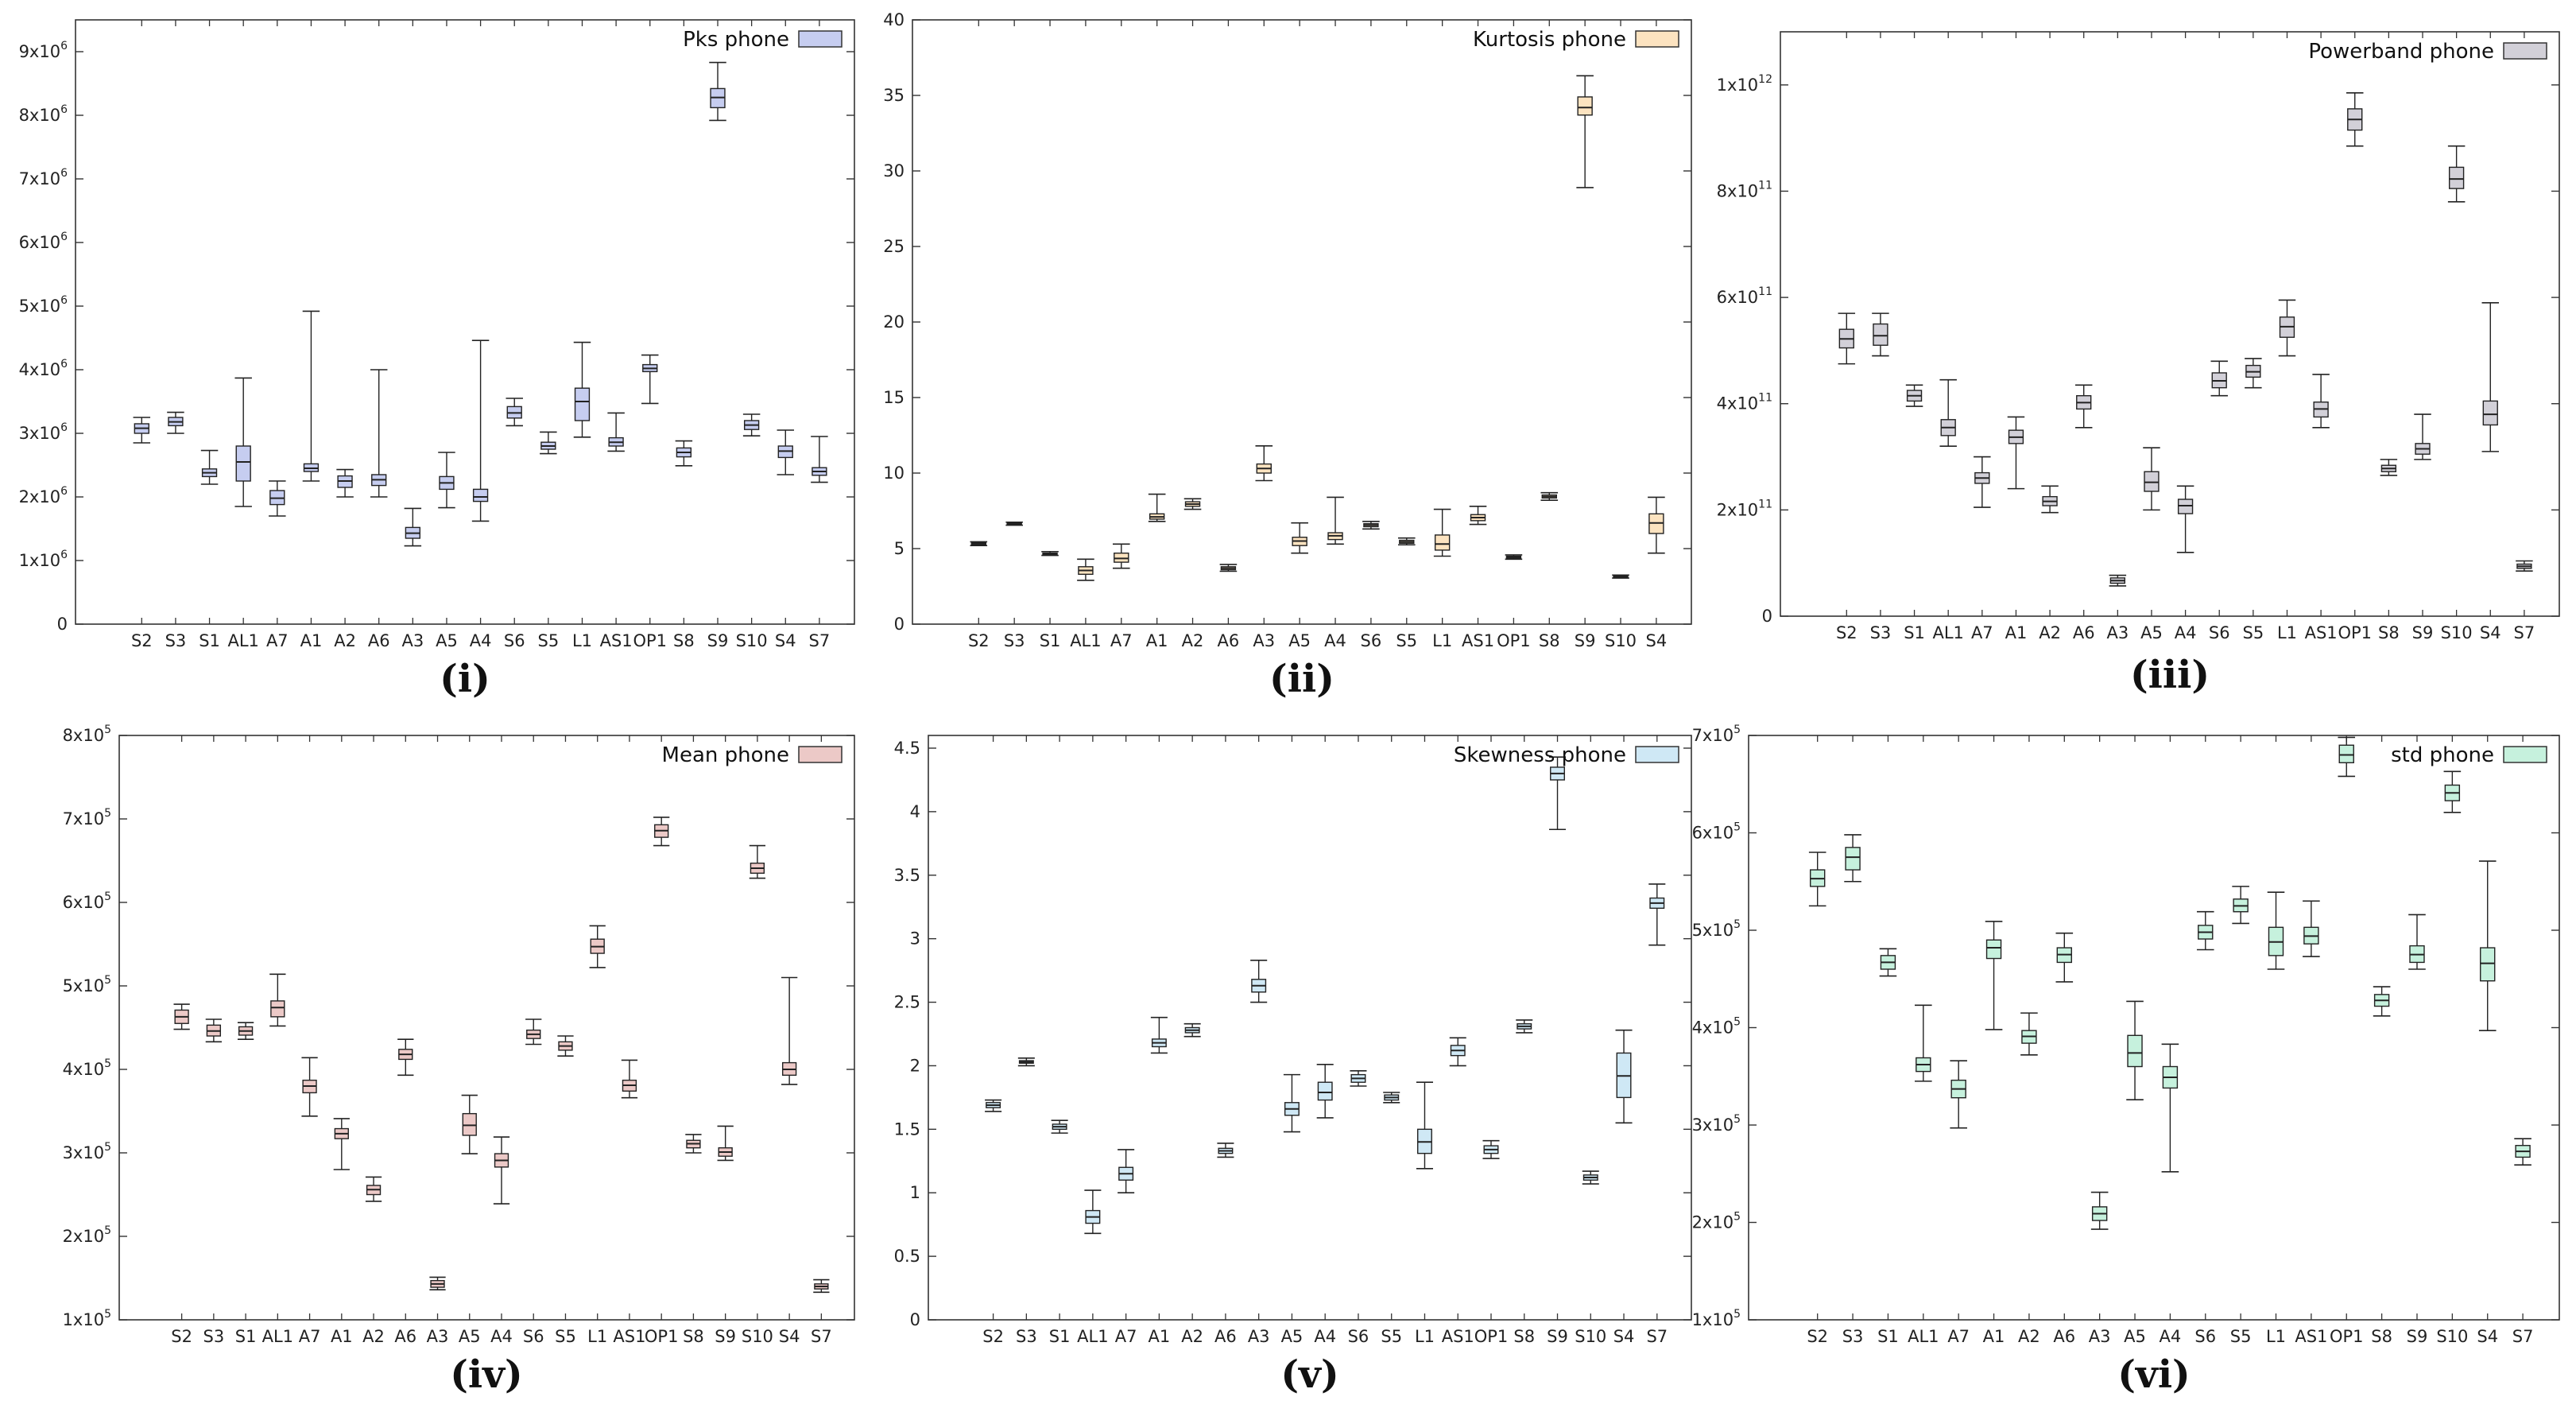 The image size is (2576, 1420). Describe the element at coordinates (87, 734) in the screenshot. I see `y-tick-label: 8x10⁵` at that location.